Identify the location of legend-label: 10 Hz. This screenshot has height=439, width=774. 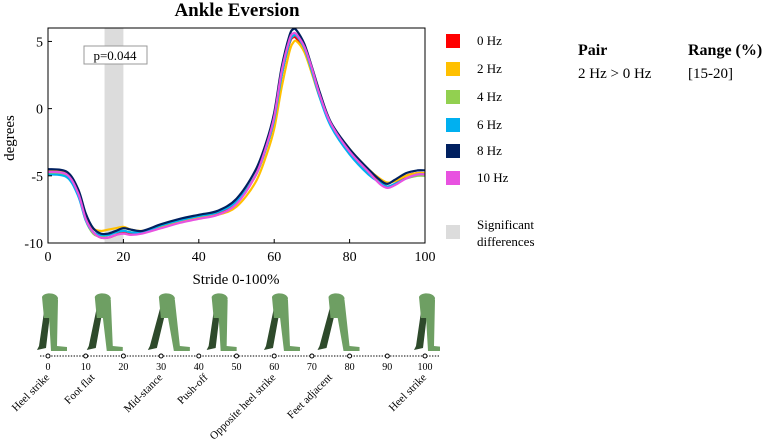
(493, 177).